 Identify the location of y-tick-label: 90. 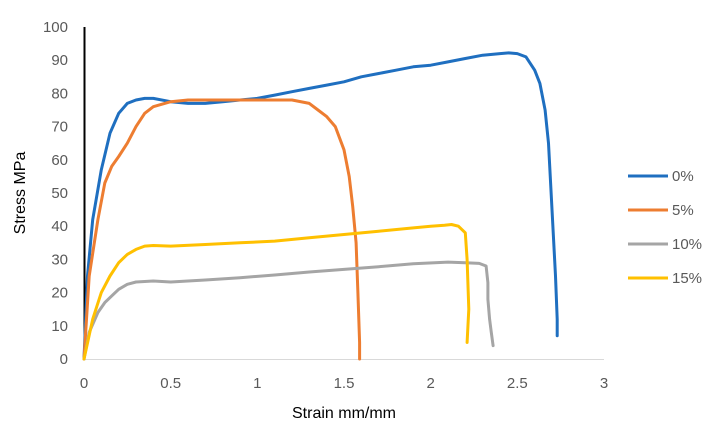
(59, 60).